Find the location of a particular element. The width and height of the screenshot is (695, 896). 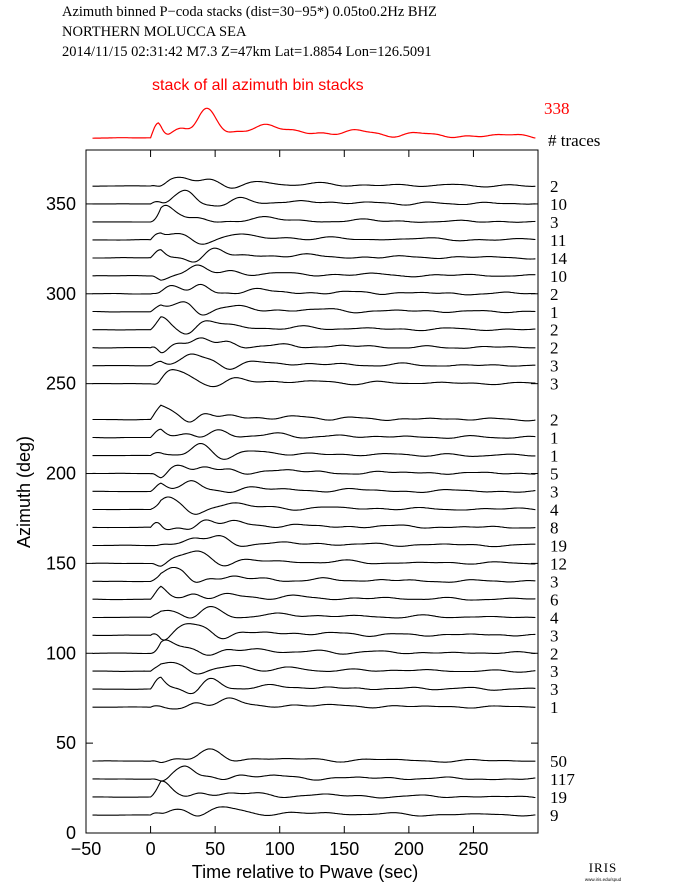

y-axis-label: Azimuth (deg) is located at coordinates (24, 492).